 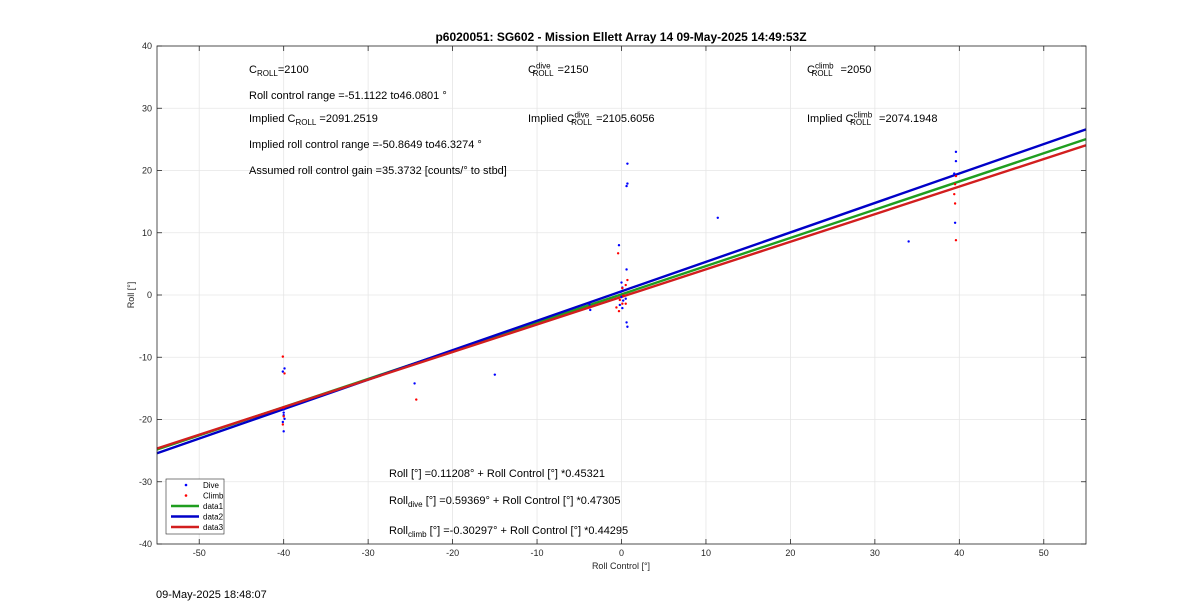 I want to click on y-tick-label: -40, so click(x=145, y=544).